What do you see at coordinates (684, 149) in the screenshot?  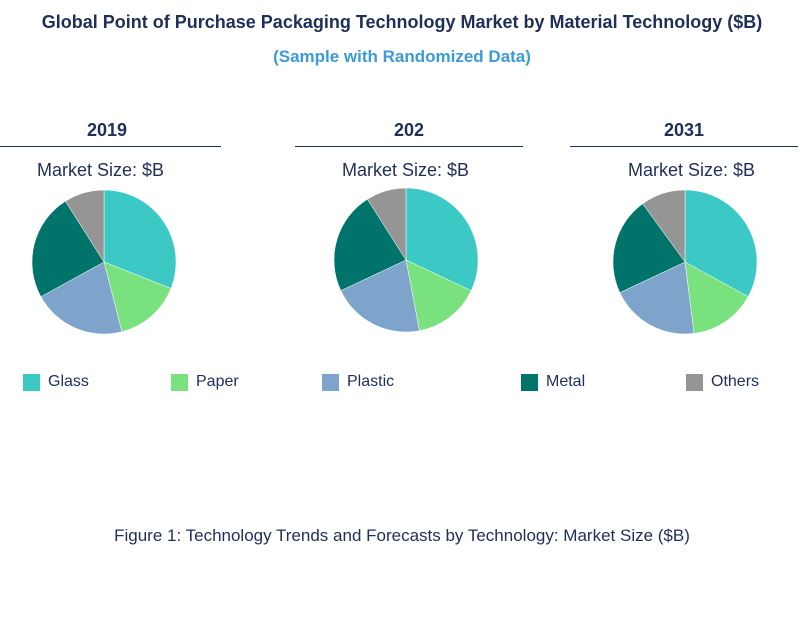 I see `panel-2: 2031 Market Size: $B` at bounding box center [684, 149].